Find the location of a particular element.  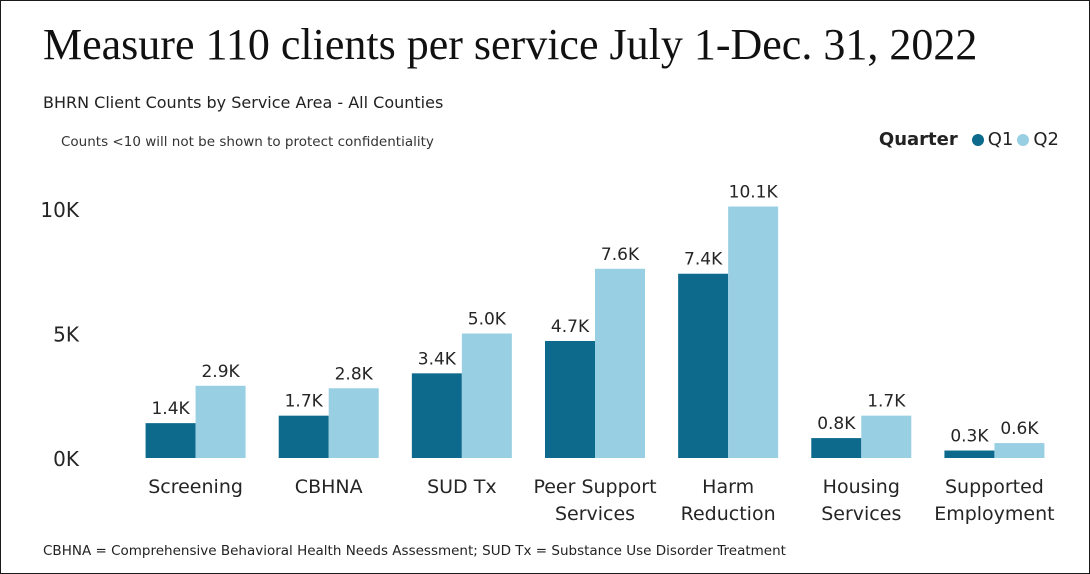

legend-swatch-q2 is located at coordinates (1023, 139).